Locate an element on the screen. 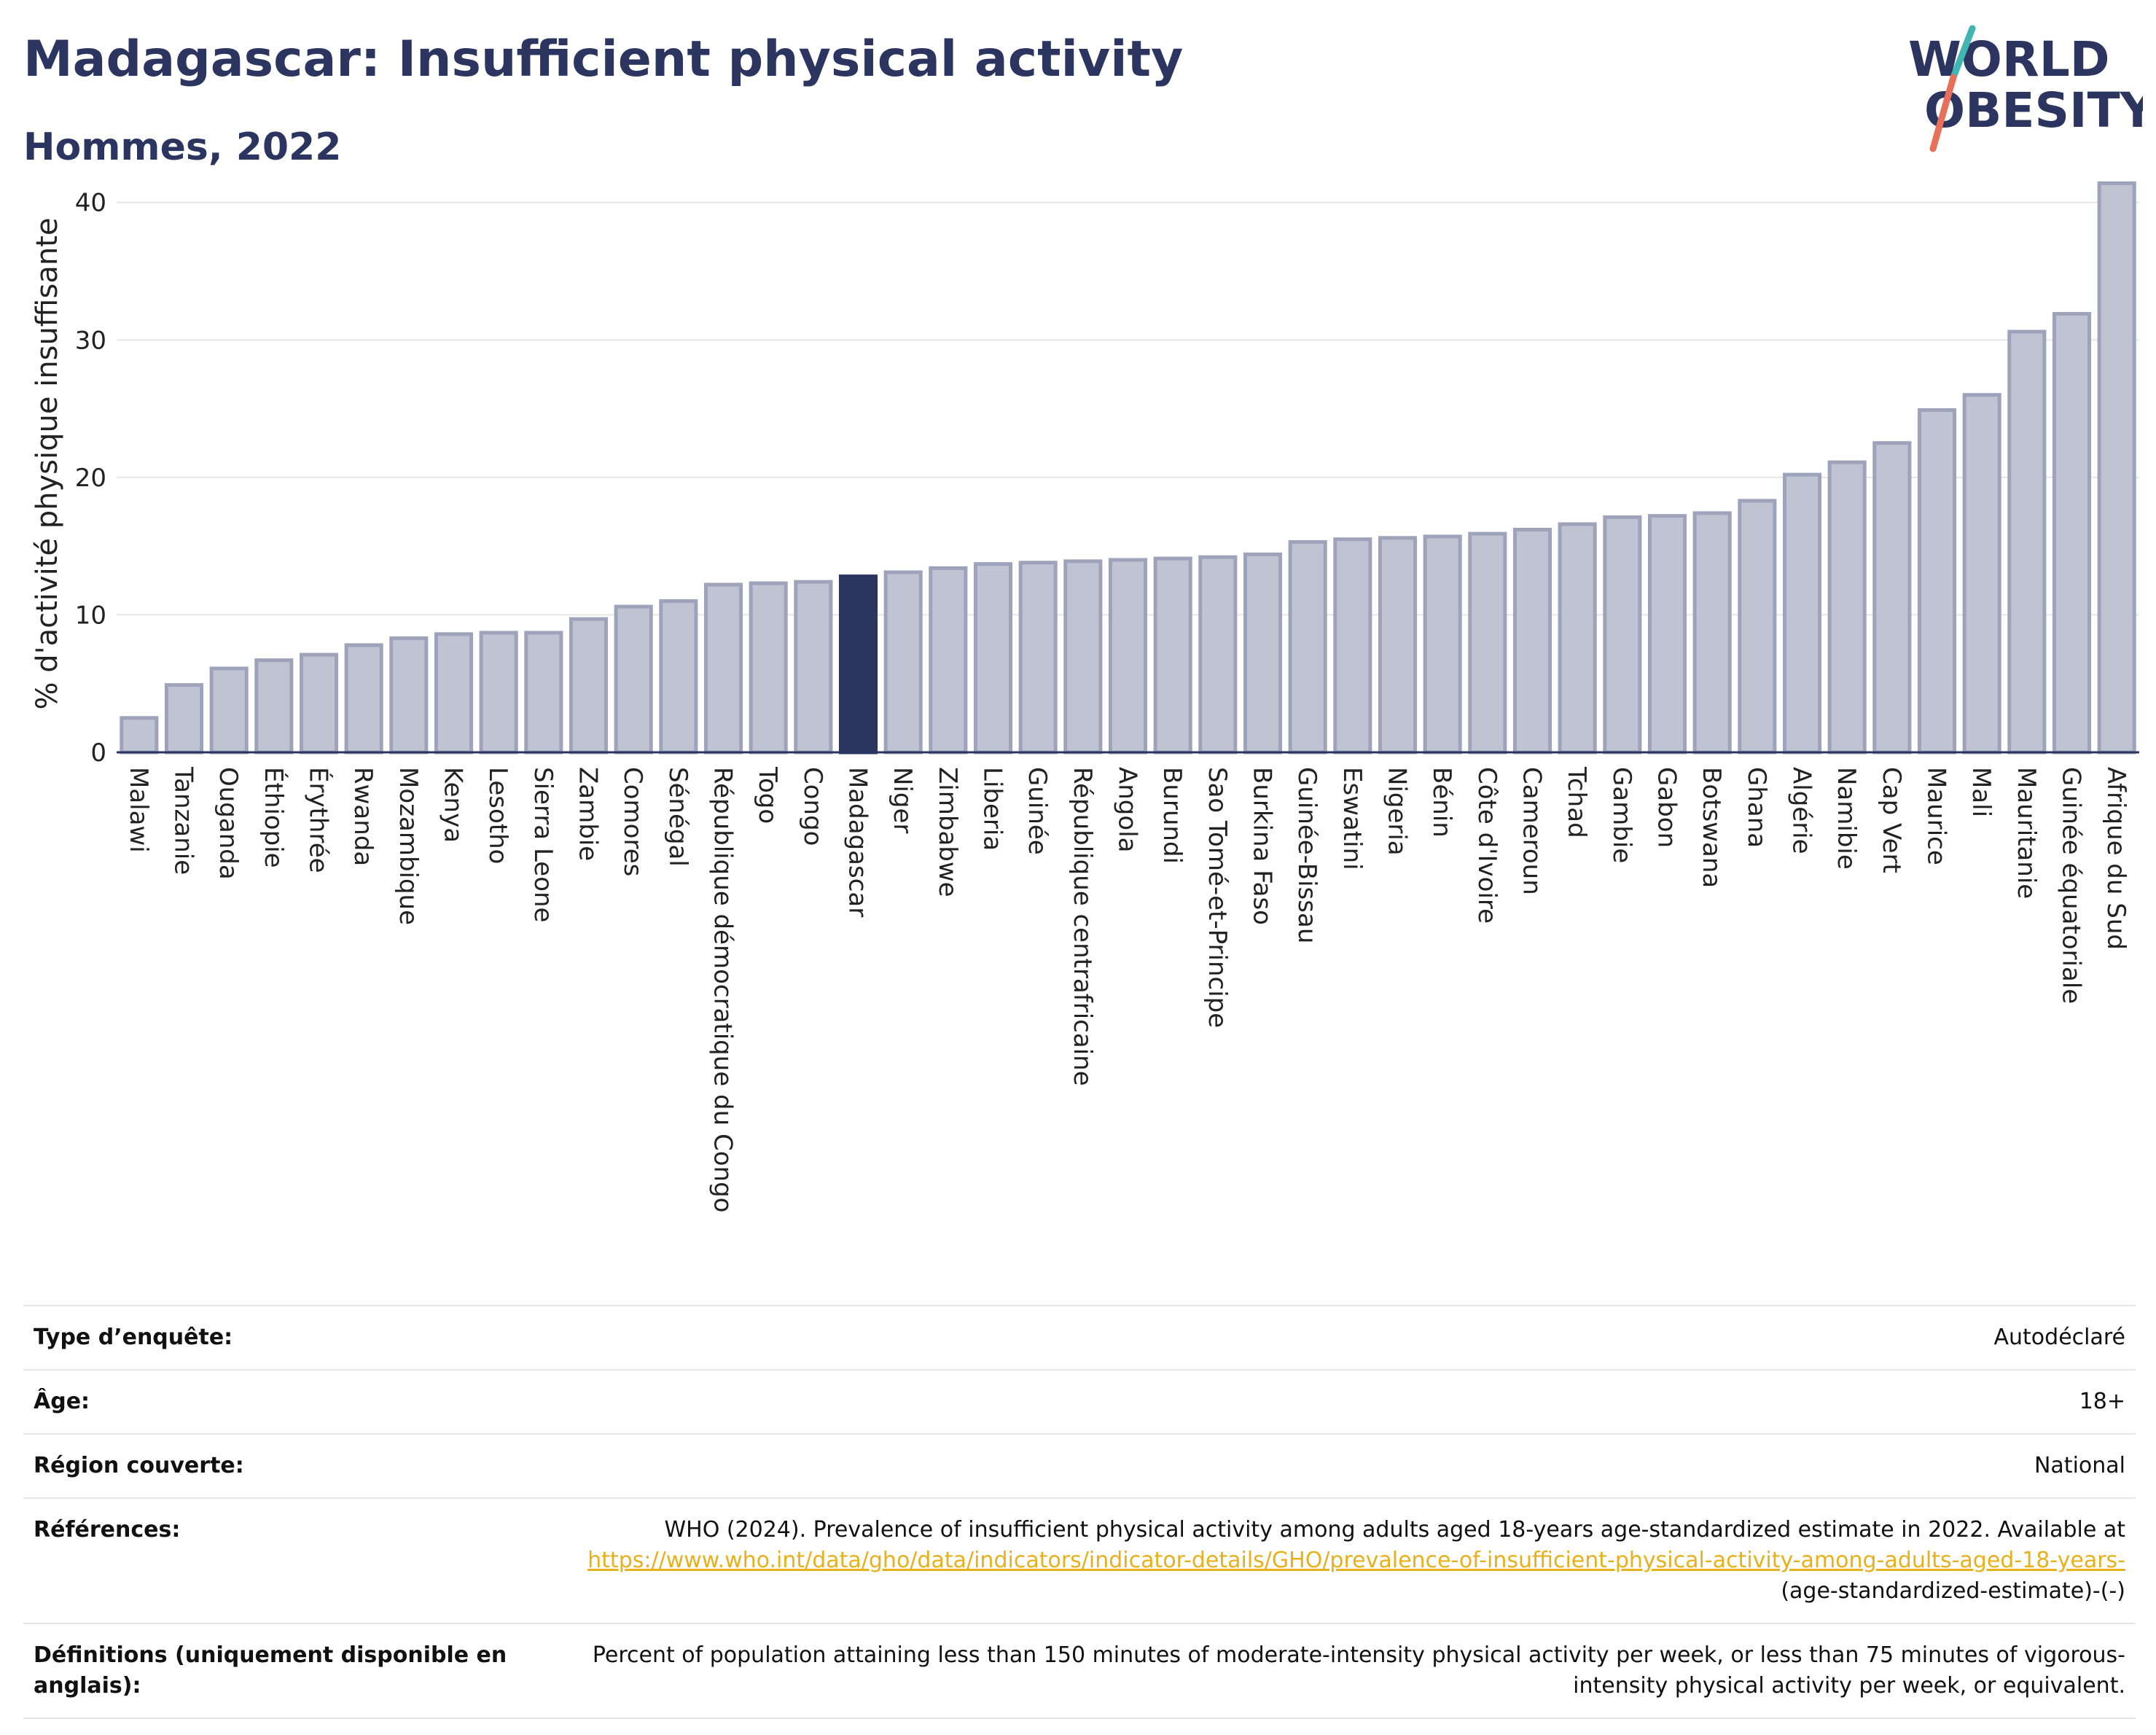 This screenshot has width=2156, height=1735. x-tick-label: Tchad is located at coordinates (1577, 802).